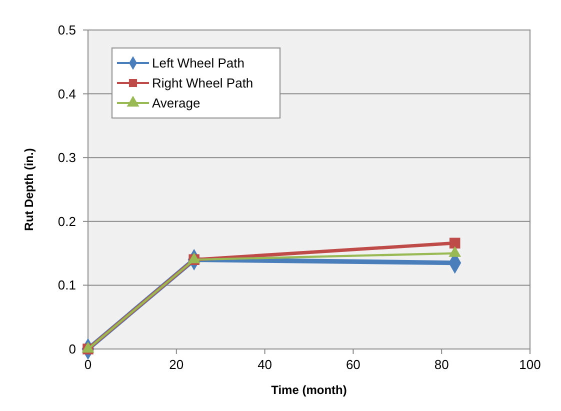 This screenshot has width=561, height=411. Describe the element at coordinates (265, 364) in the screenshot. I see `x-tick-label: 40` at that location.